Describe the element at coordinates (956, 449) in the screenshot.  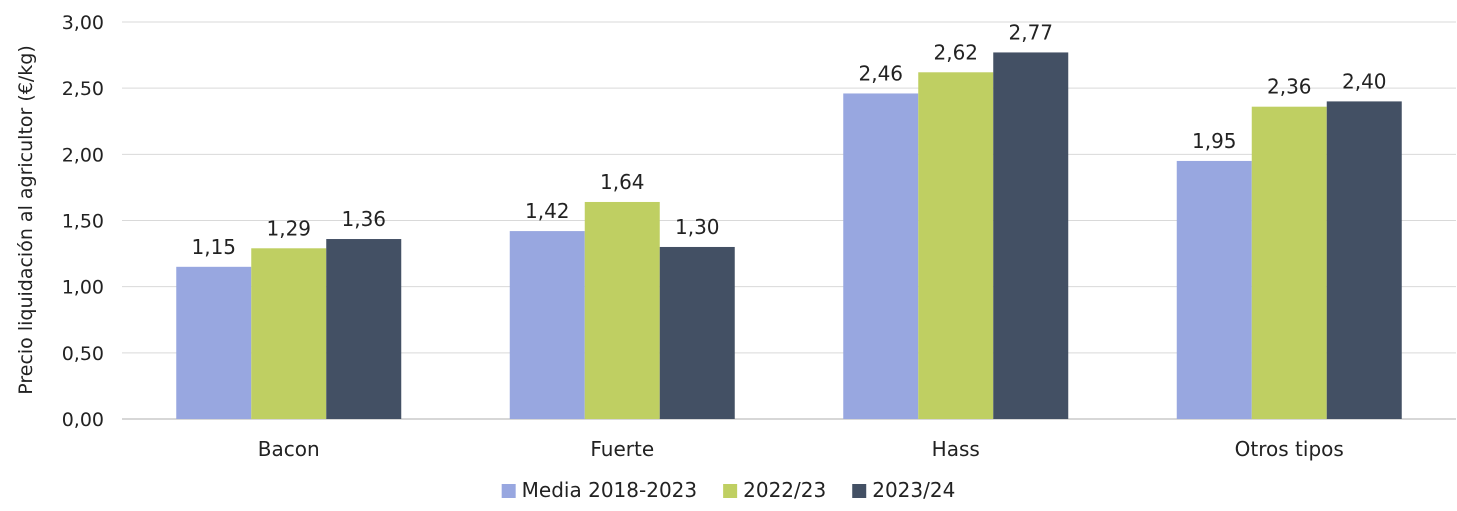
I see `x-category-label: Hass` at that location.